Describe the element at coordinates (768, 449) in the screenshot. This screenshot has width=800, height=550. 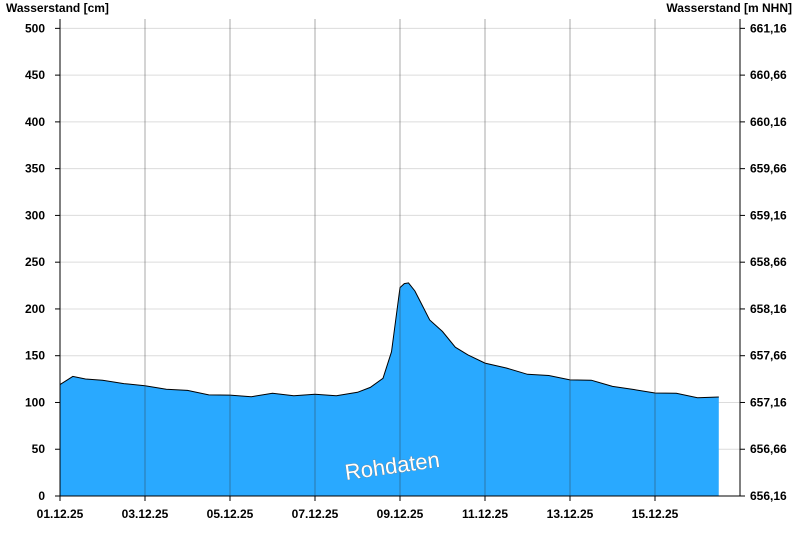
I see `y-tick-label-right: 656,66` at that location.